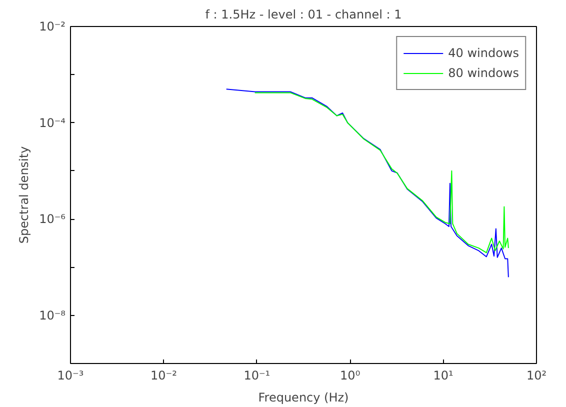 Image resolution: width=566 pixels, height=407 pixels. I want to click on legend-label: 40 windows, so click(483, 53).